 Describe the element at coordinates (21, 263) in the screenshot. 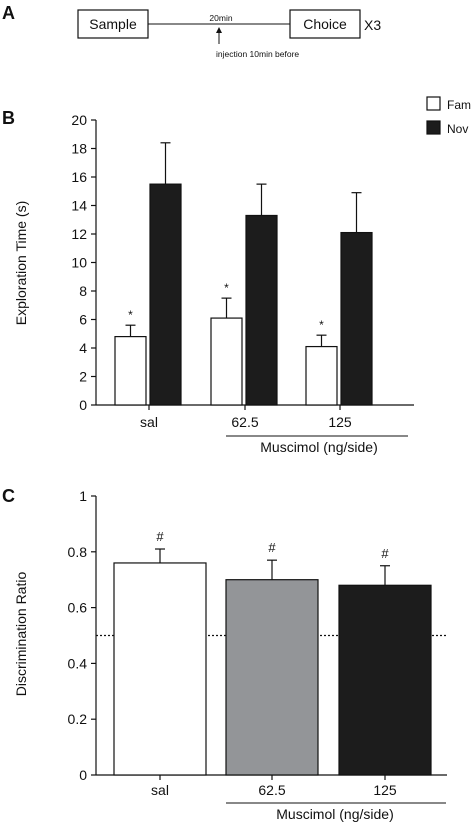

I see `panel-b-y-axis-title: Exploration Time (s)` at that location.